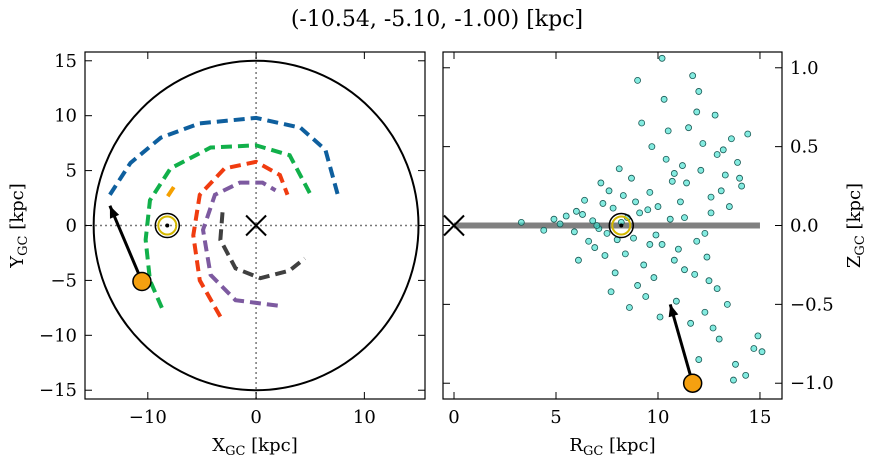  I want to click on sun-dot, so click(167, 225).